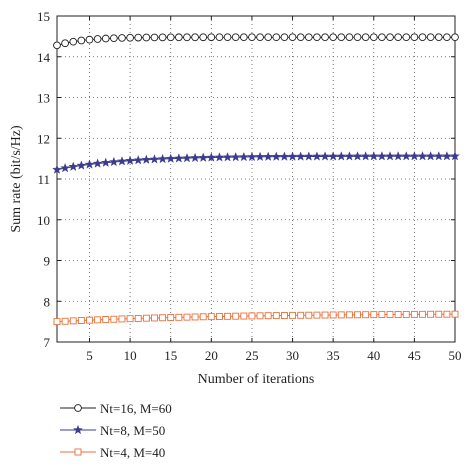  I want to click on y-tick-label: 12, so click(43, 138).